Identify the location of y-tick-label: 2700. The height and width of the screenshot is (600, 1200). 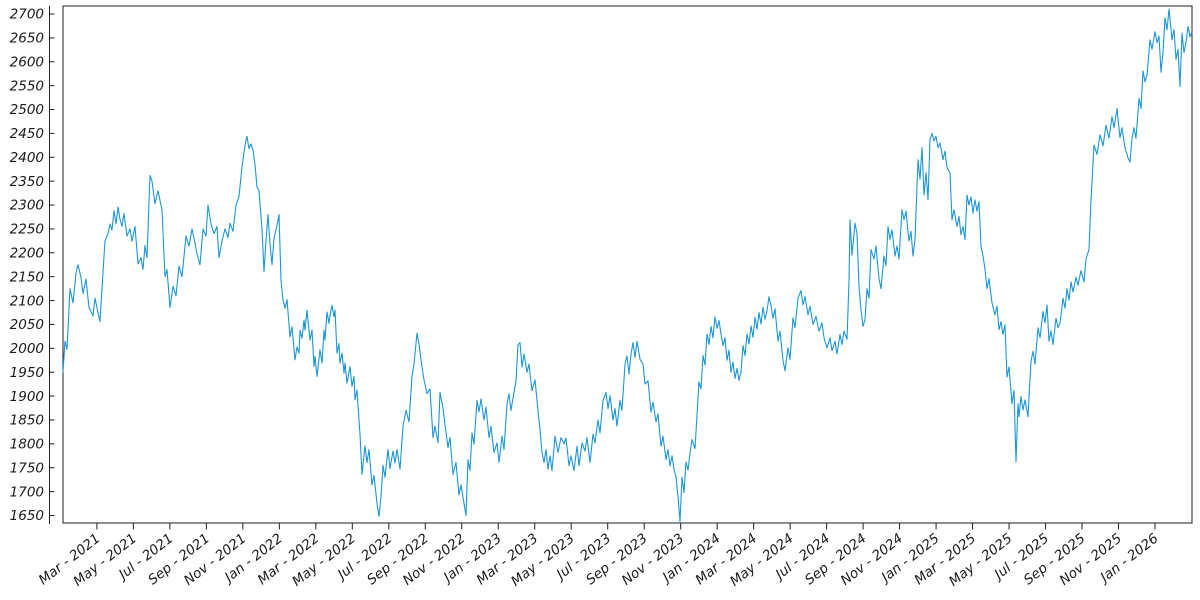
(27, 15).